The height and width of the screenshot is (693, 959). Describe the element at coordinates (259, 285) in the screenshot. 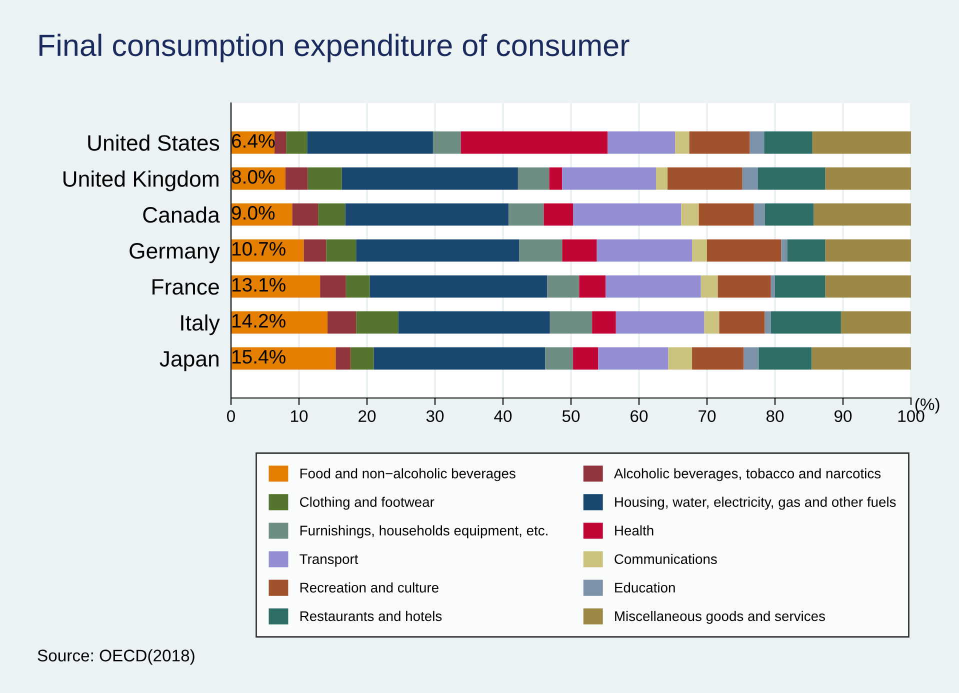

I see `data-label: 13.1%` at that location.